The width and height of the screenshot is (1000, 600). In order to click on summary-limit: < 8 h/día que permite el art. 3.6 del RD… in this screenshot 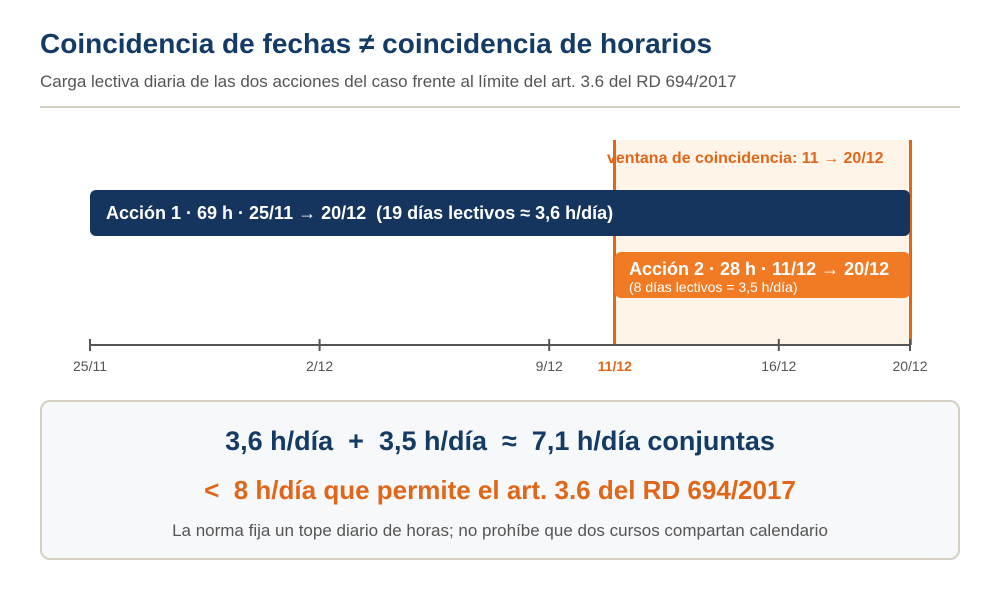, I will do `click(500, 490)`.